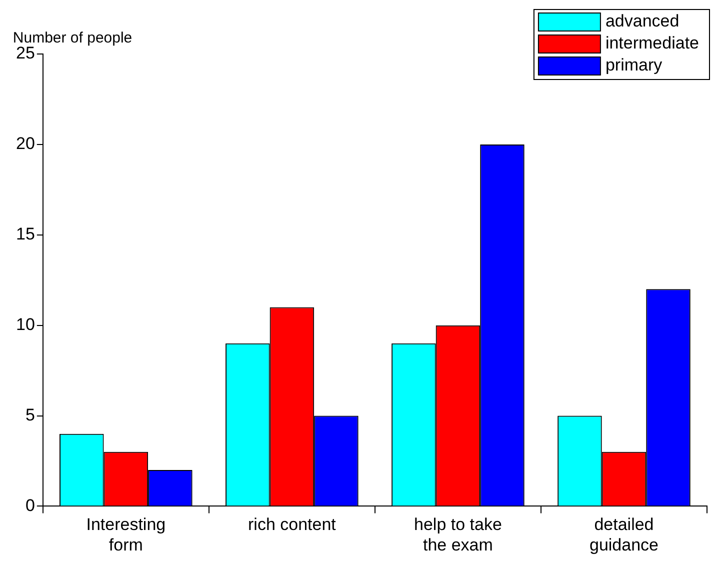 This screenshot has width=721, height=566. I want to click on y-tick-label: 5, so click(30, 414).